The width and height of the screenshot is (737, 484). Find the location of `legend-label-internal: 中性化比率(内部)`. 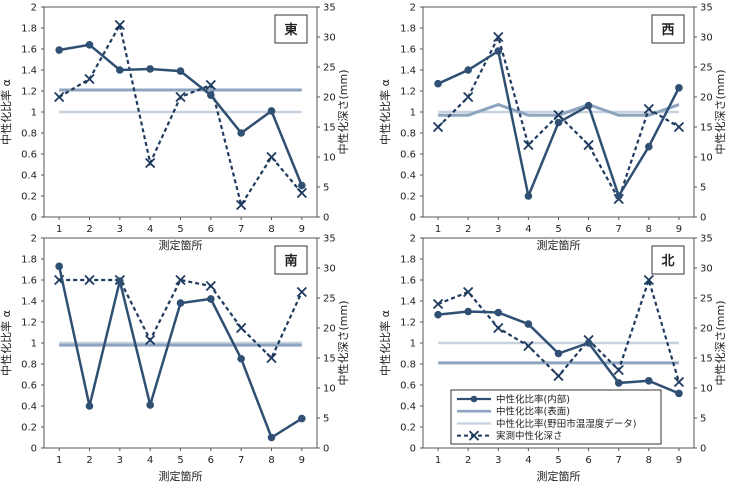

legend-label-internal: 中性化比率(内部) is located at coordinates (533, 400).